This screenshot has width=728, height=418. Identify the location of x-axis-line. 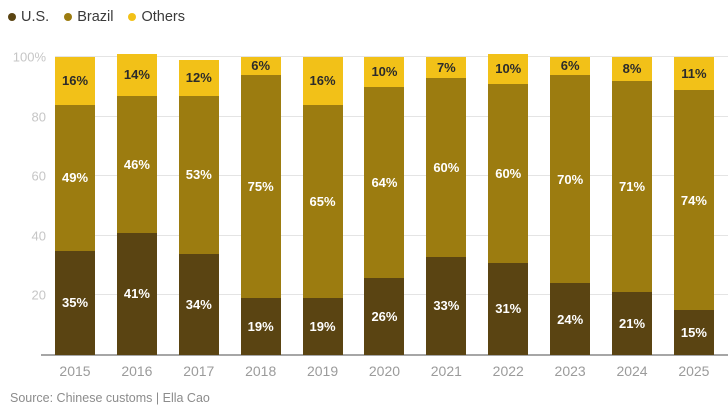
(384, 355).